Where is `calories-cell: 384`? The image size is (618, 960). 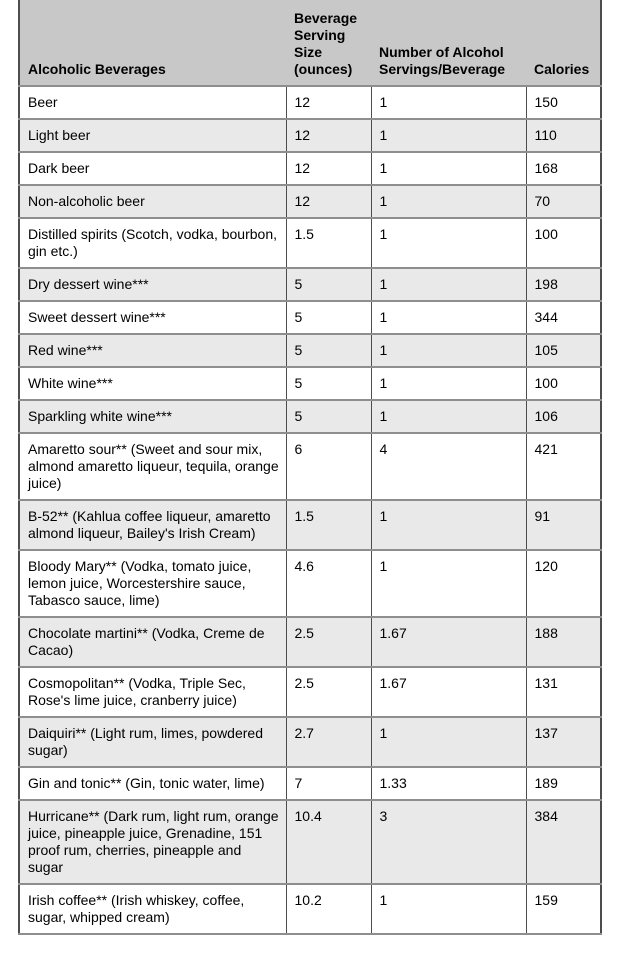
calories-cell: 384 is located at coordinates (563, 842).